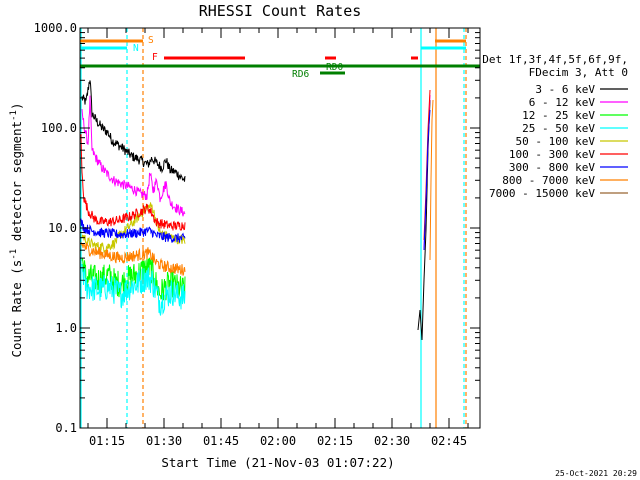 This screenshot has height=480, width=640. I want to click on y-axis-title-end: ), so click(16, 107).